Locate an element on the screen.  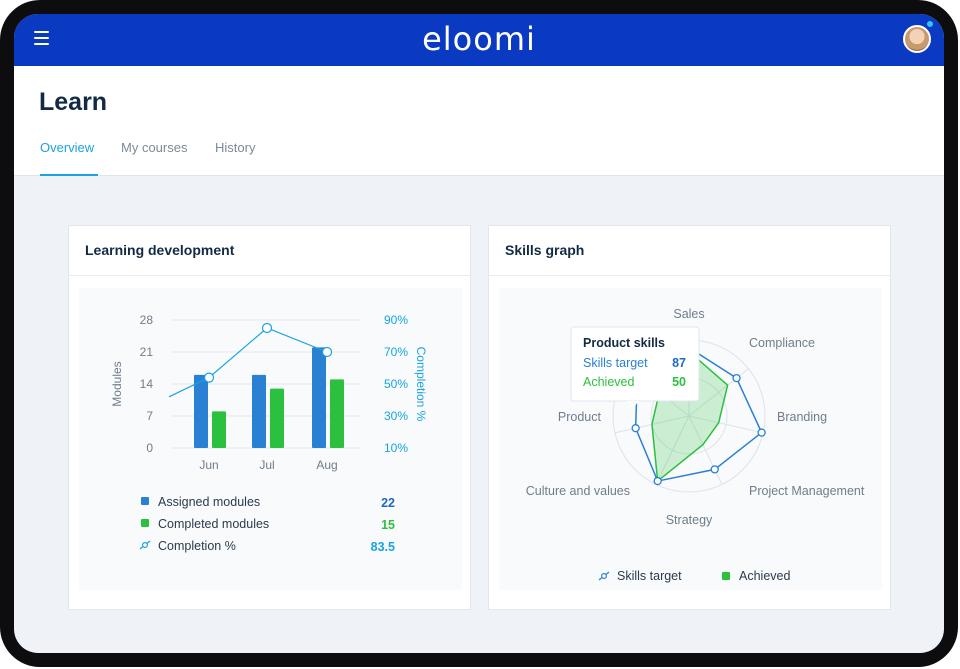
tooltip-achieved-value: 50 is located at coordinates (679, 382).